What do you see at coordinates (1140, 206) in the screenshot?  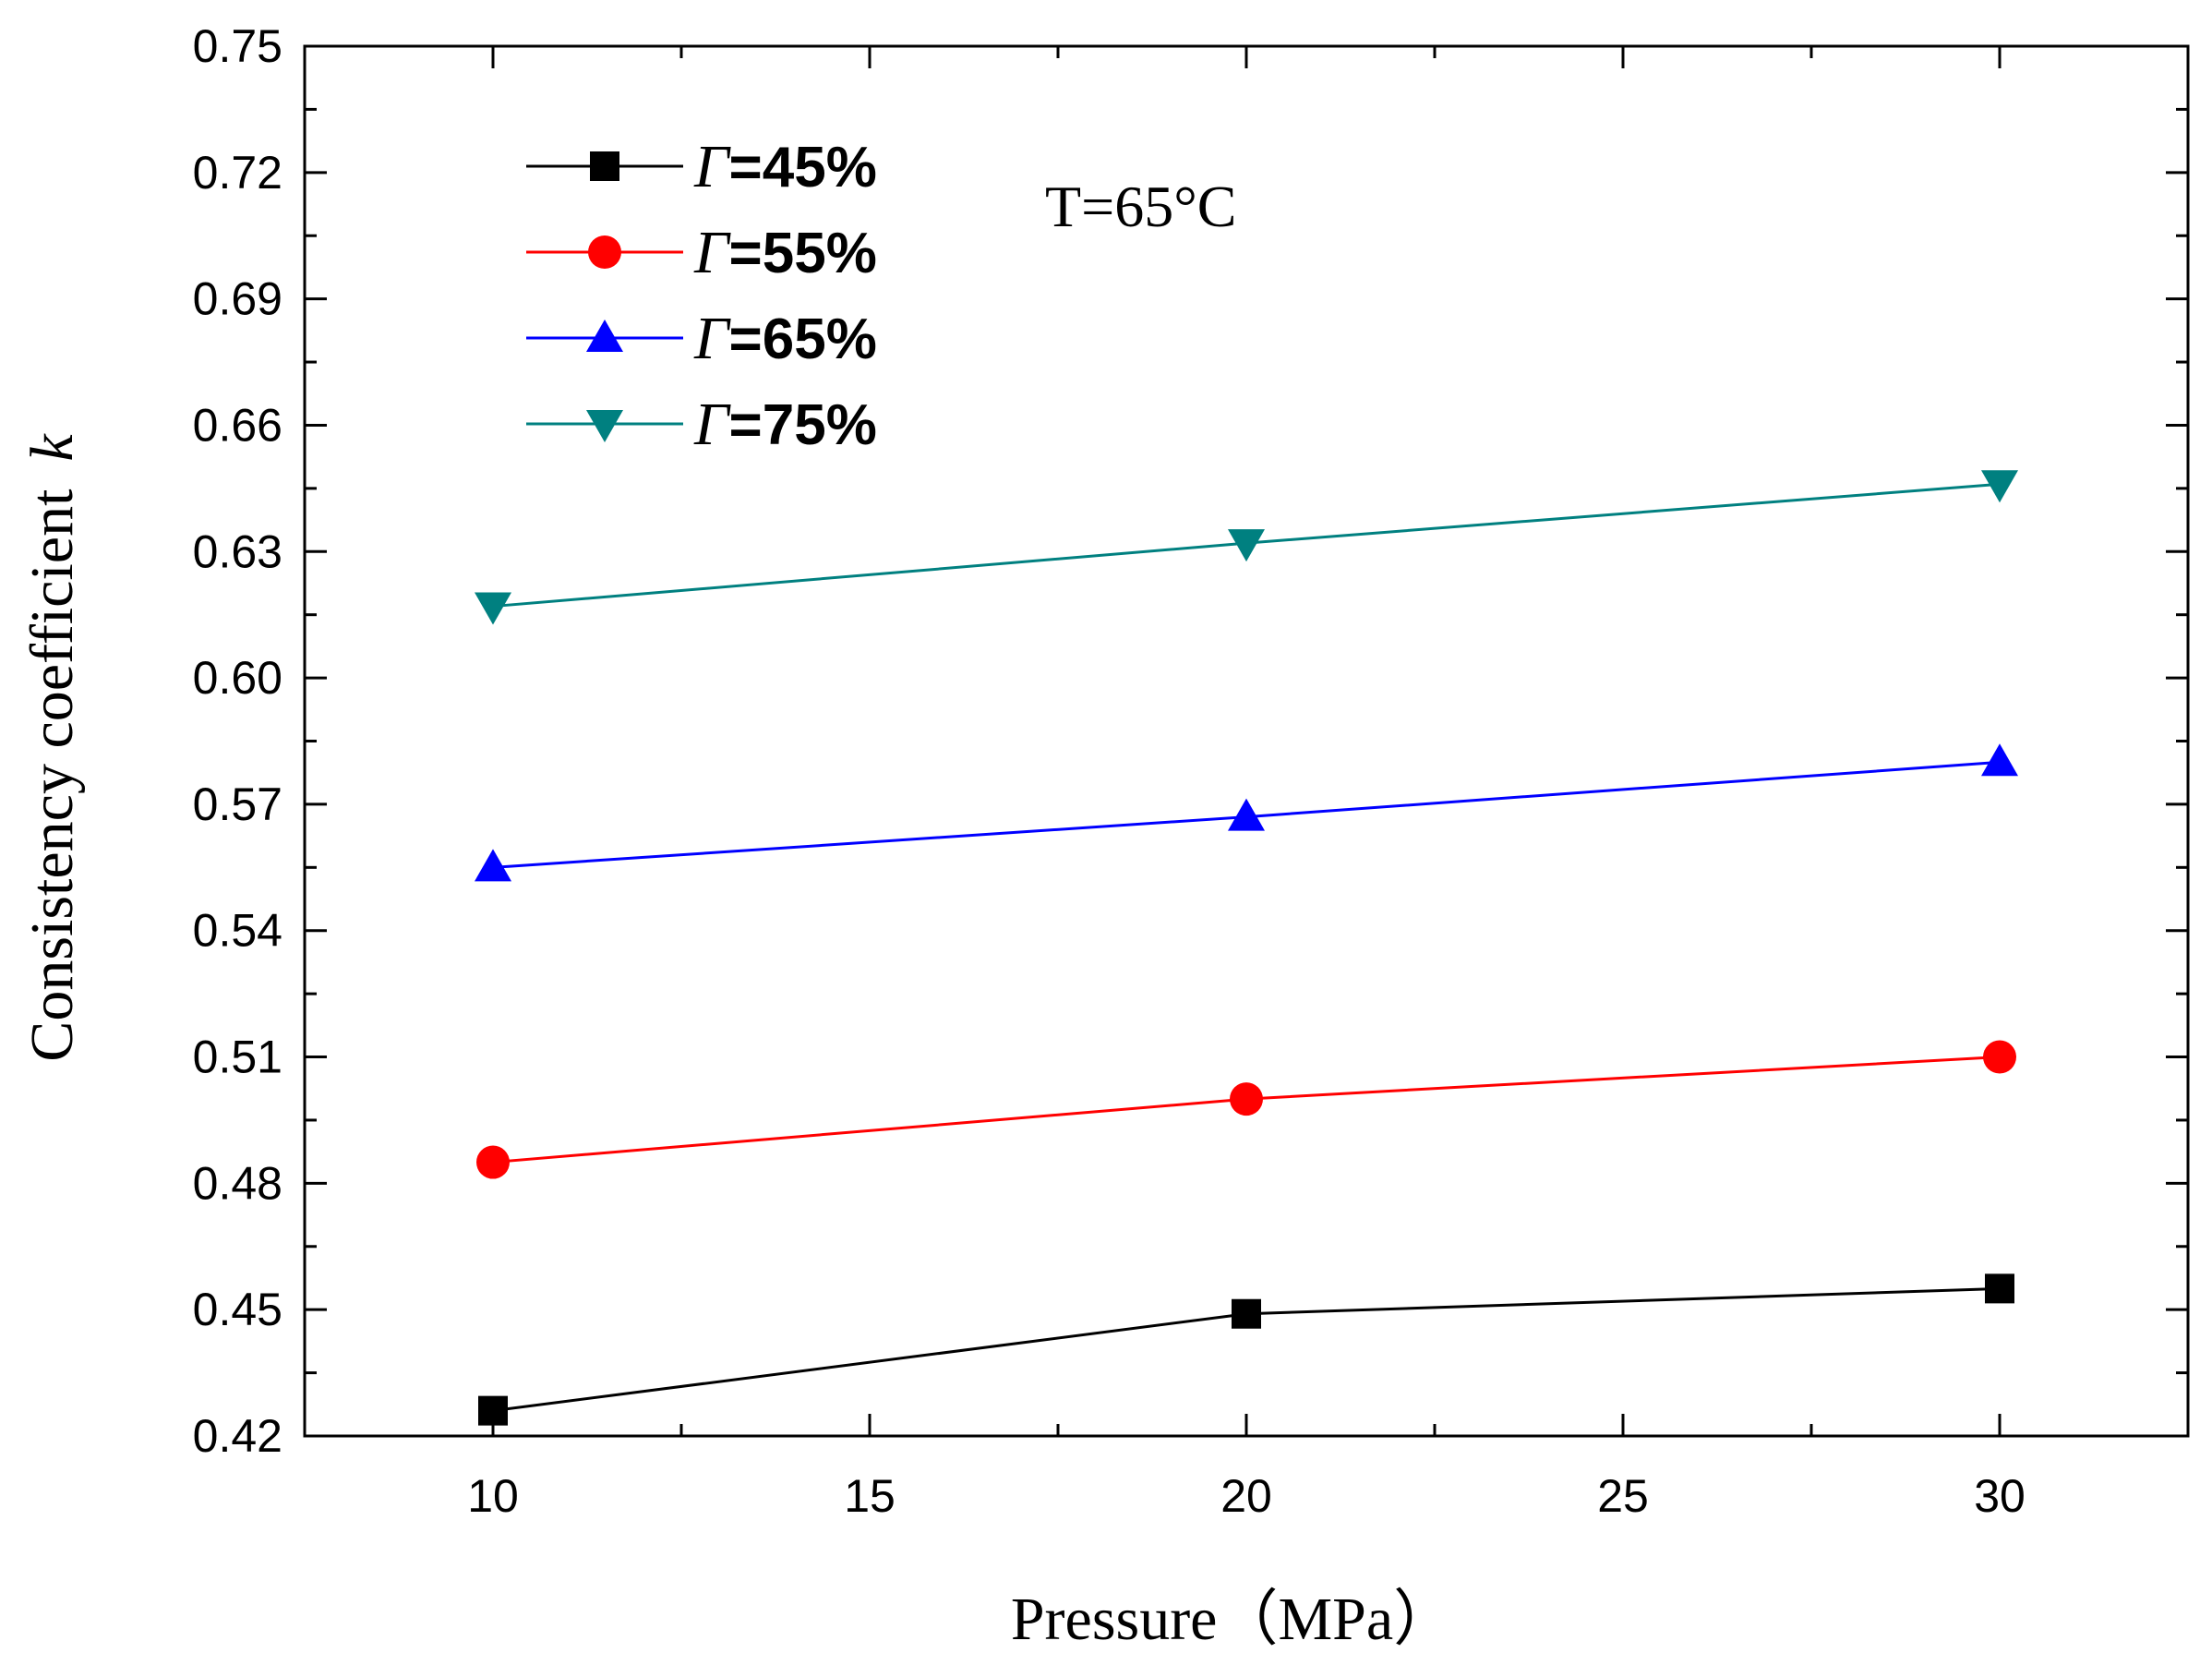 I see `temperature-annotation: T=65°C` at bounding box center [1140, 206].